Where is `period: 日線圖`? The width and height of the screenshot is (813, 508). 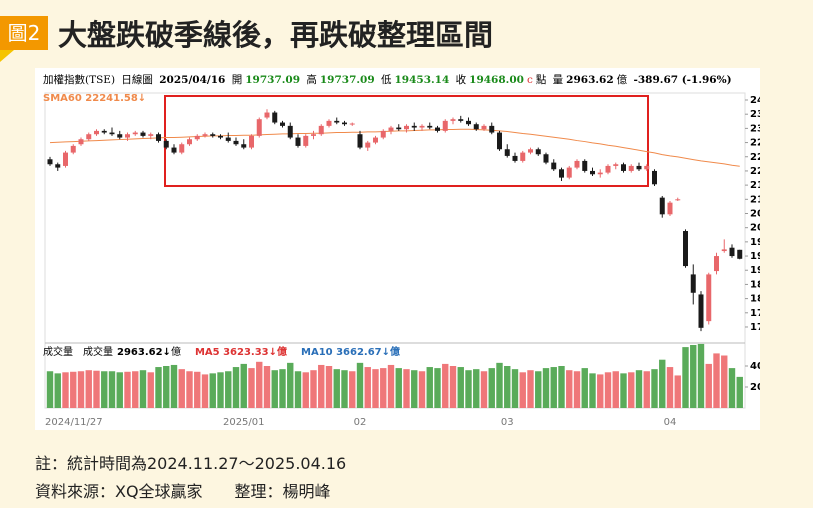
period: 日線圖 is located at coordinates (137, 80).